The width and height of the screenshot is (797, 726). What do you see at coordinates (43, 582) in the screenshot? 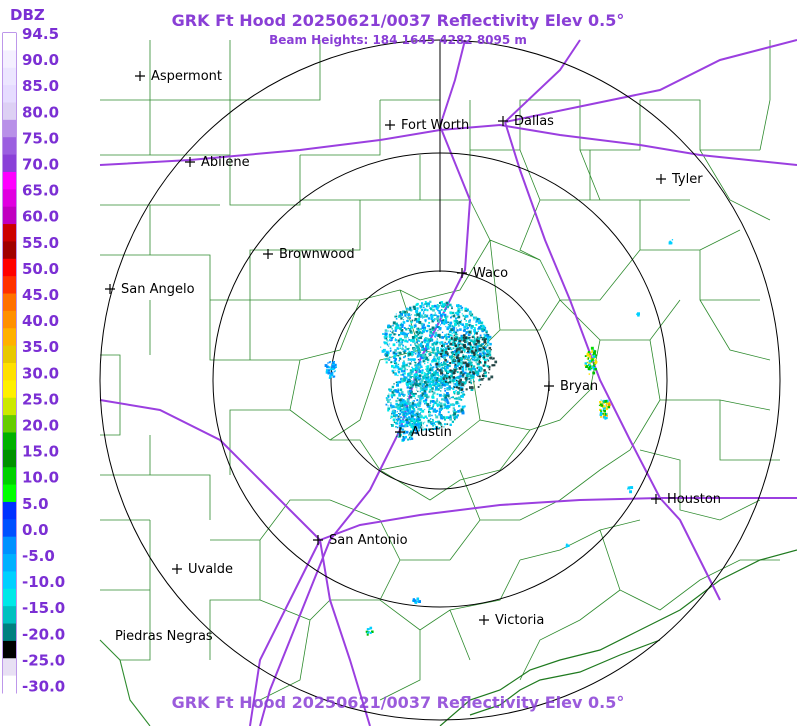
I see `scale-level-label: -10.0` at bounding box center [43, 582].